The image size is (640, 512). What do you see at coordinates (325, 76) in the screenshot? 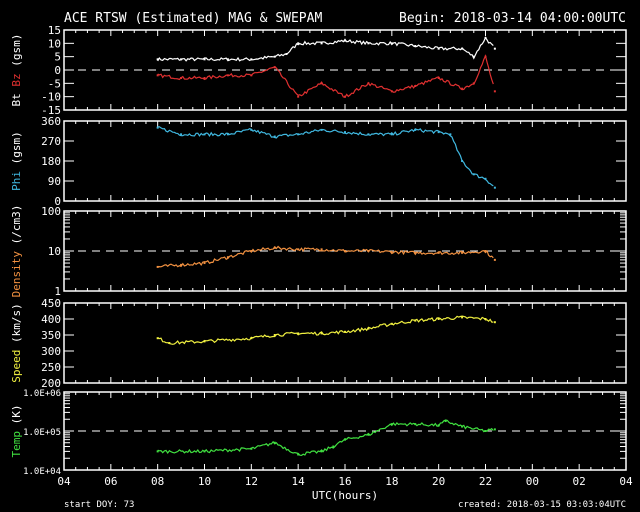
I see `series-line-bz` at bounding box center [325, 76].